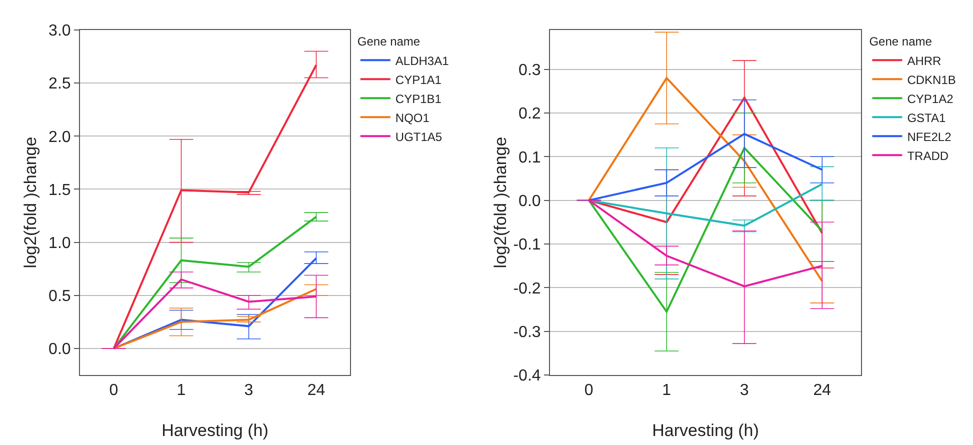 The width and height of the screenshot is (973, 445). Describe the element at coordinates (59, 84) in the screenshot. I see `y-tick-label: 2.5` at that location.